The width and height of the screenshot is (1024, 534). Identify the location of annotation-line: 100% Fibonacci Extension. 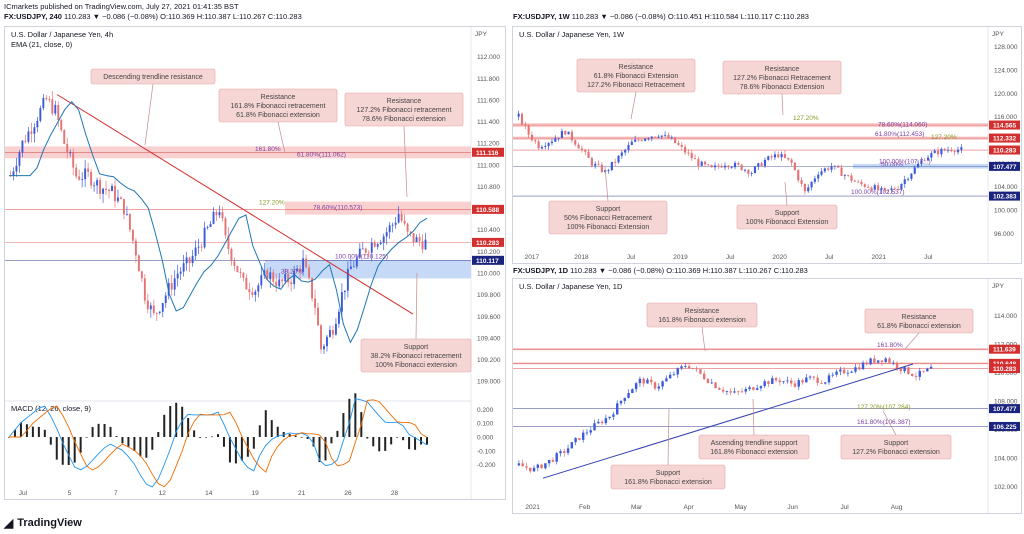
(608, 227).